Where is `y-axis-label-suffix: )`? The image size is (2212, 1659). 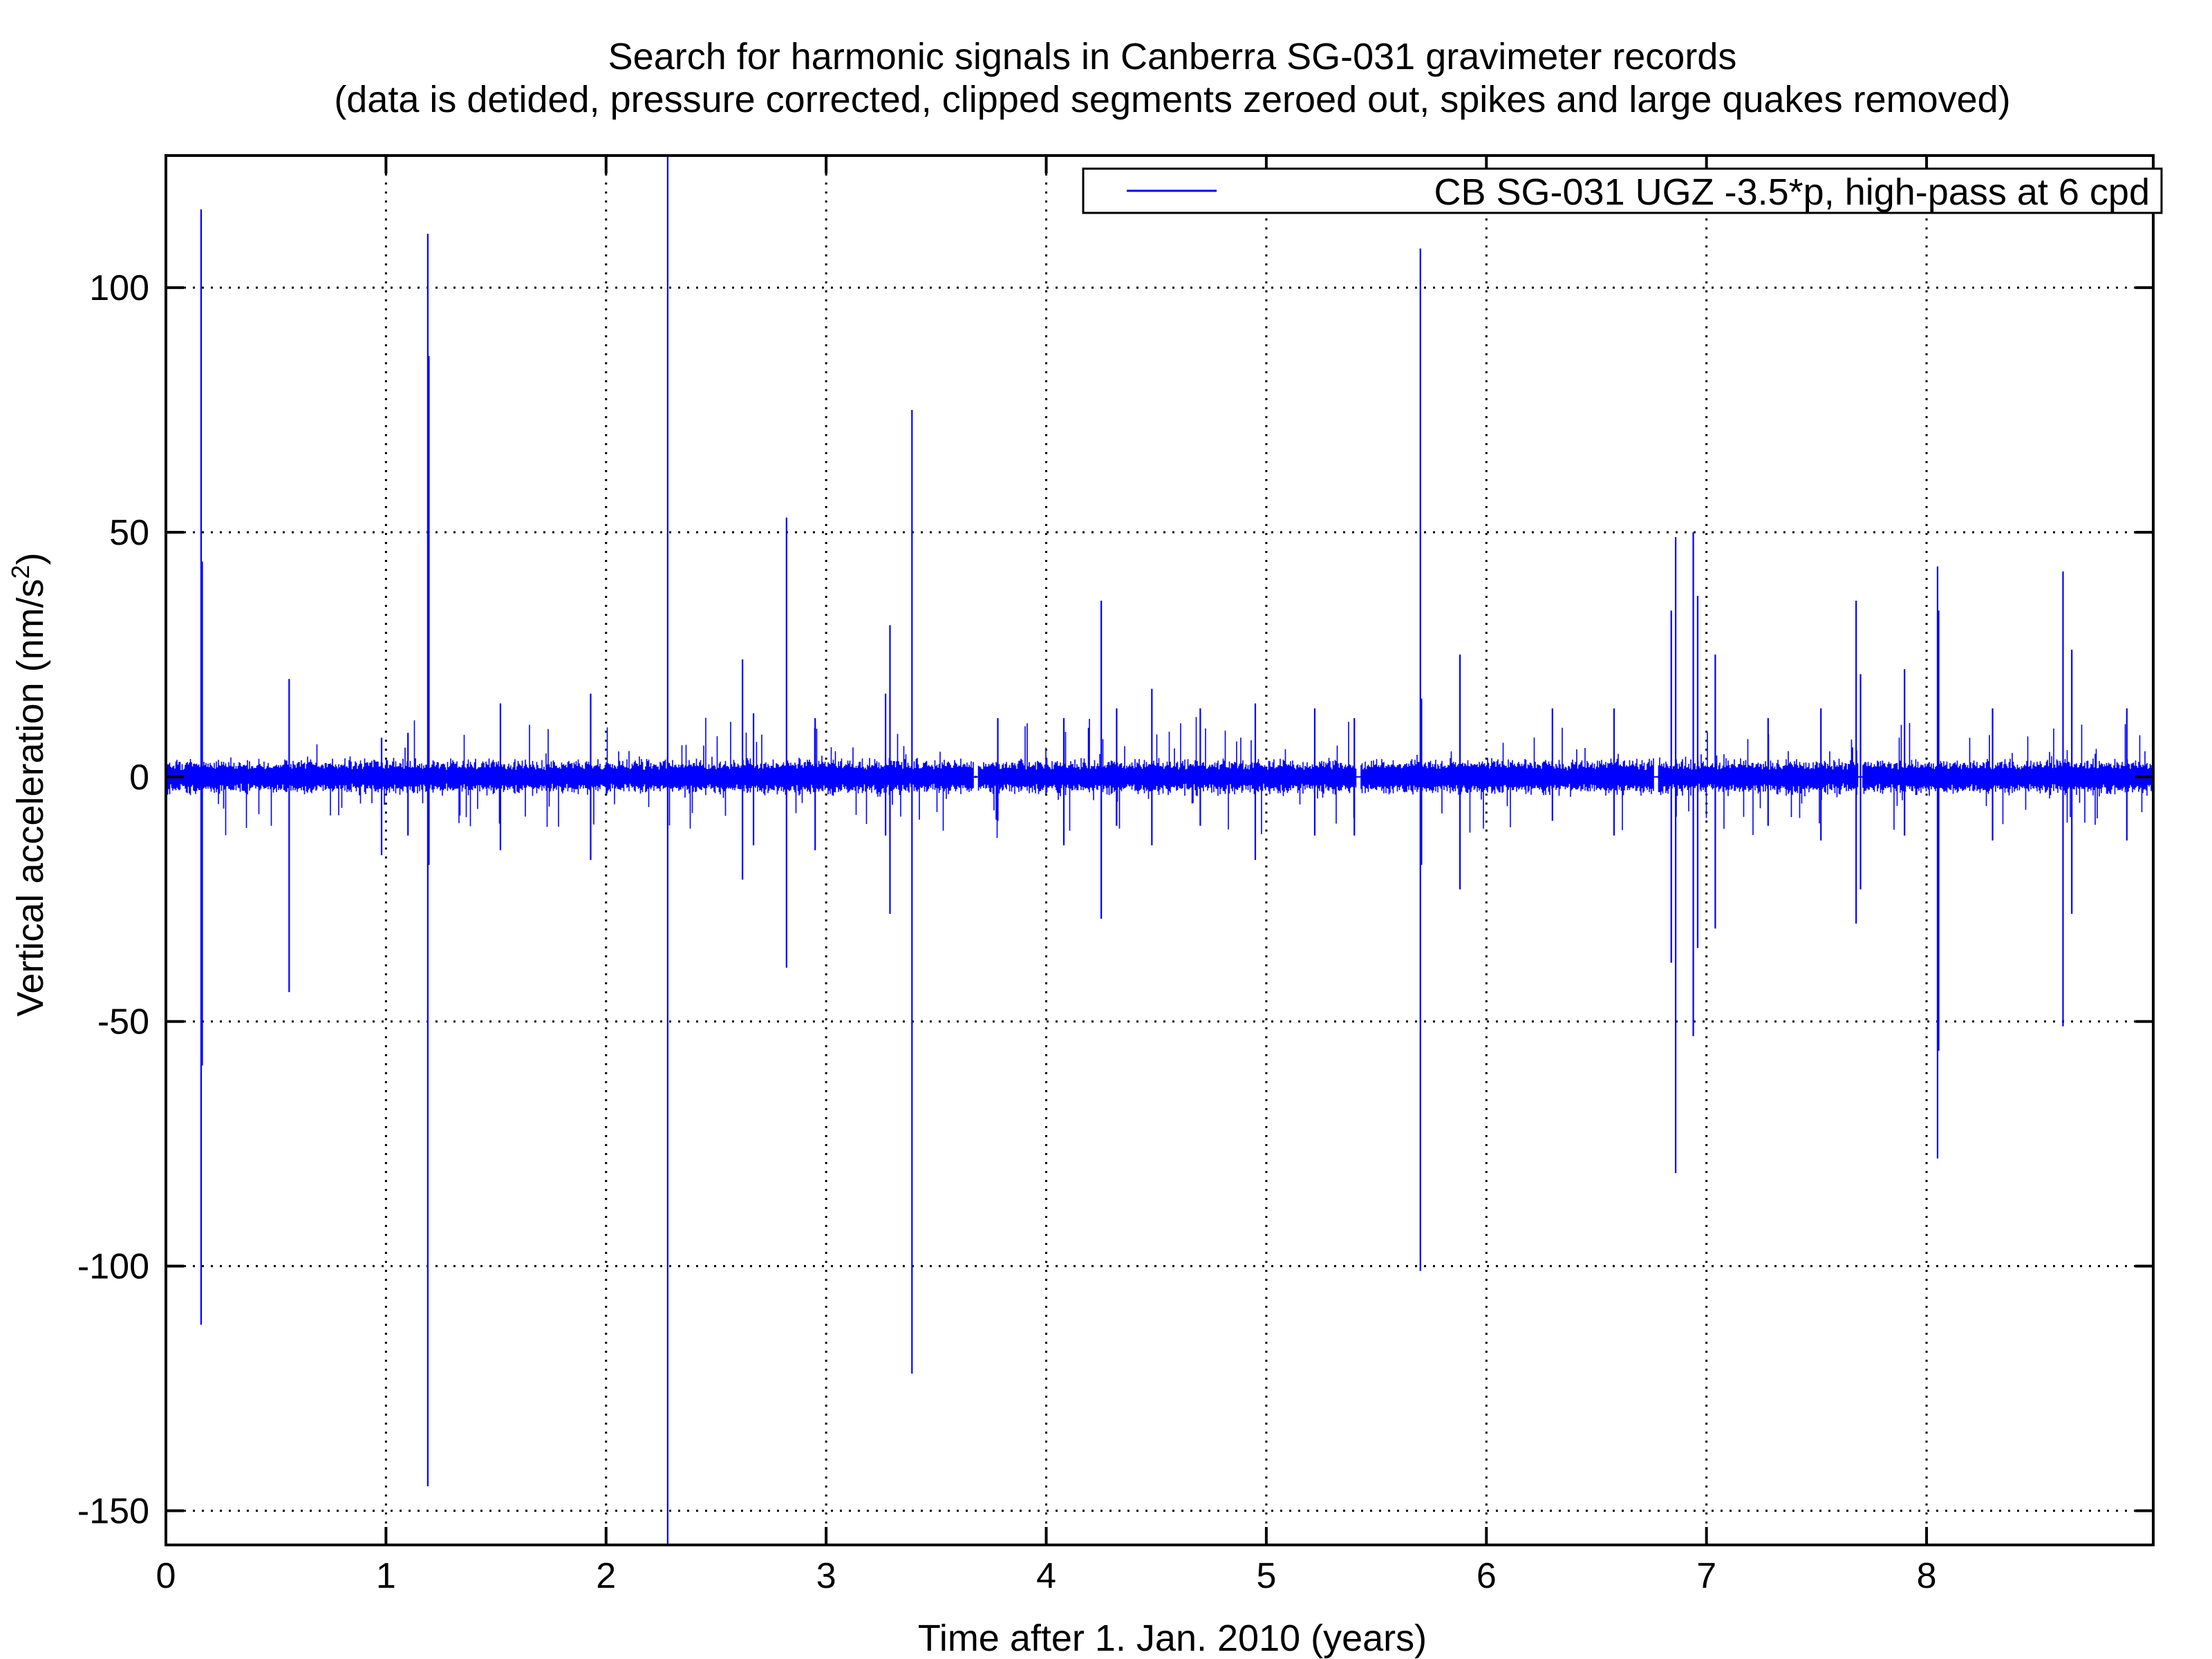
y-axis-label-suffix: ) is located at coordinates (30, 558).